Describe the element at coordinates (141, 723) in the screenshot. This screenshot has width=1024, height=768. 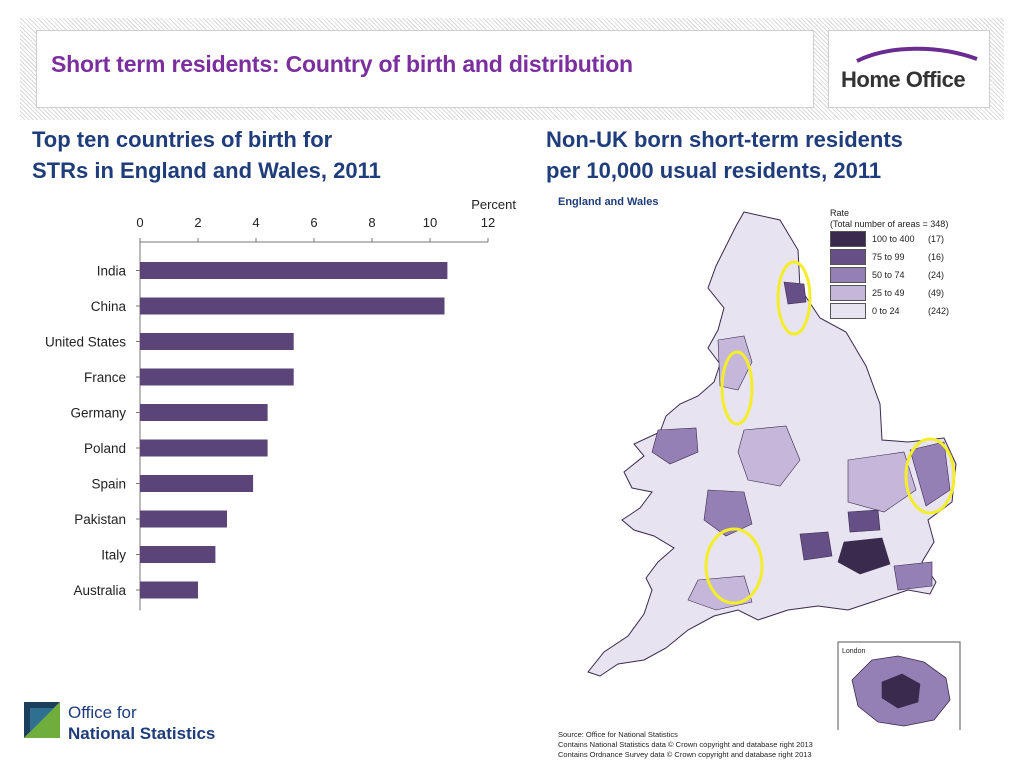
I see `ons-wordmark: Office for National Statistics` at that location.